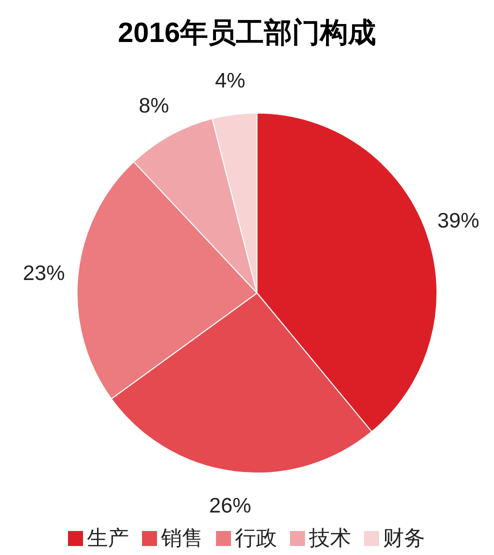 The height and width of the screenshot is (555, 494). I want to click on legend-label: 财务, so click(404, 538).